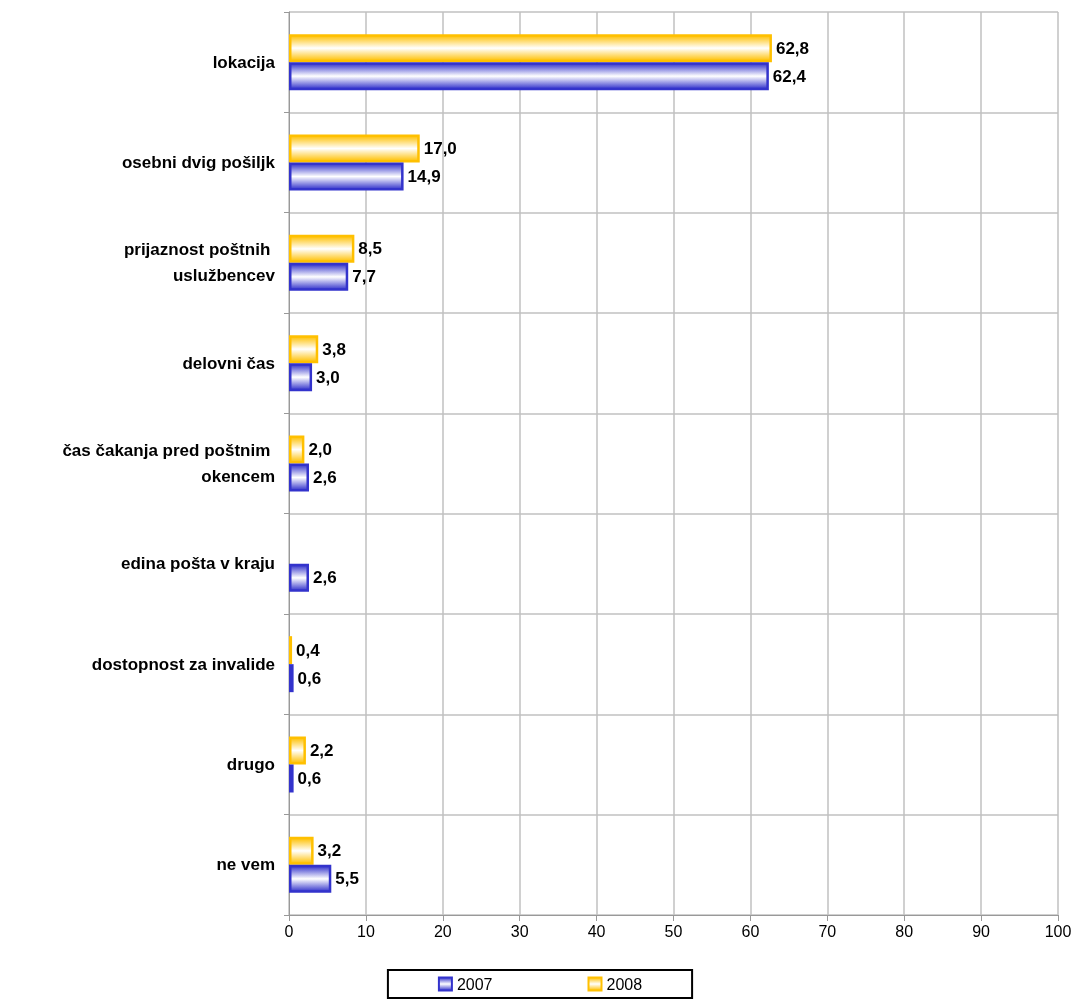 The width and height of the screenshot is (1080, 1004). I want to click on x-tick-label: 30, so click(519, 931).